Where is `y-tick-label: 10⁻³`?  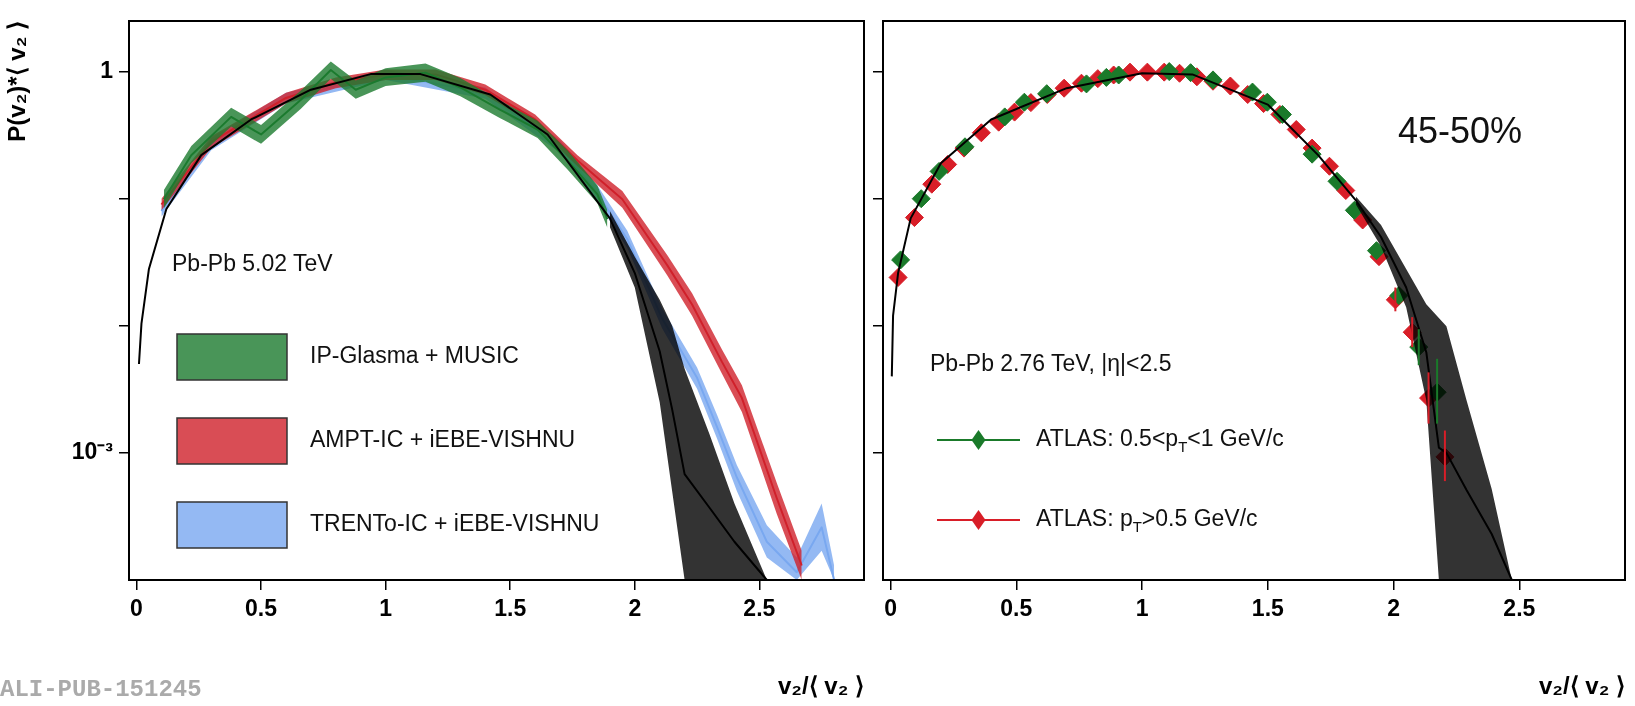
y-tick-label: 10⁻³ is located at coordinates (92, 451).